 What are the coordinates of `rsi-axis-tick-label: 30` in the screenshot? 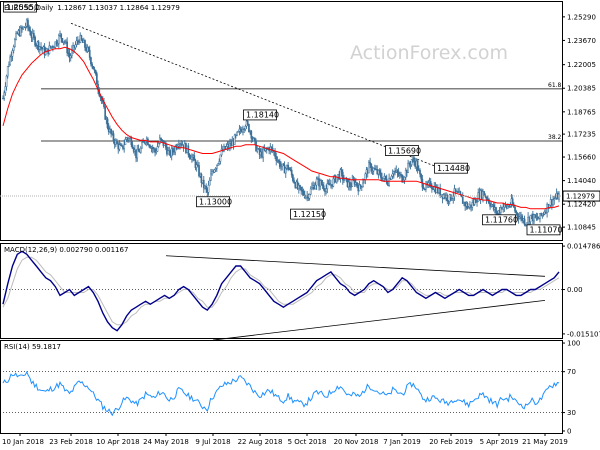 It's located at (571, 413).